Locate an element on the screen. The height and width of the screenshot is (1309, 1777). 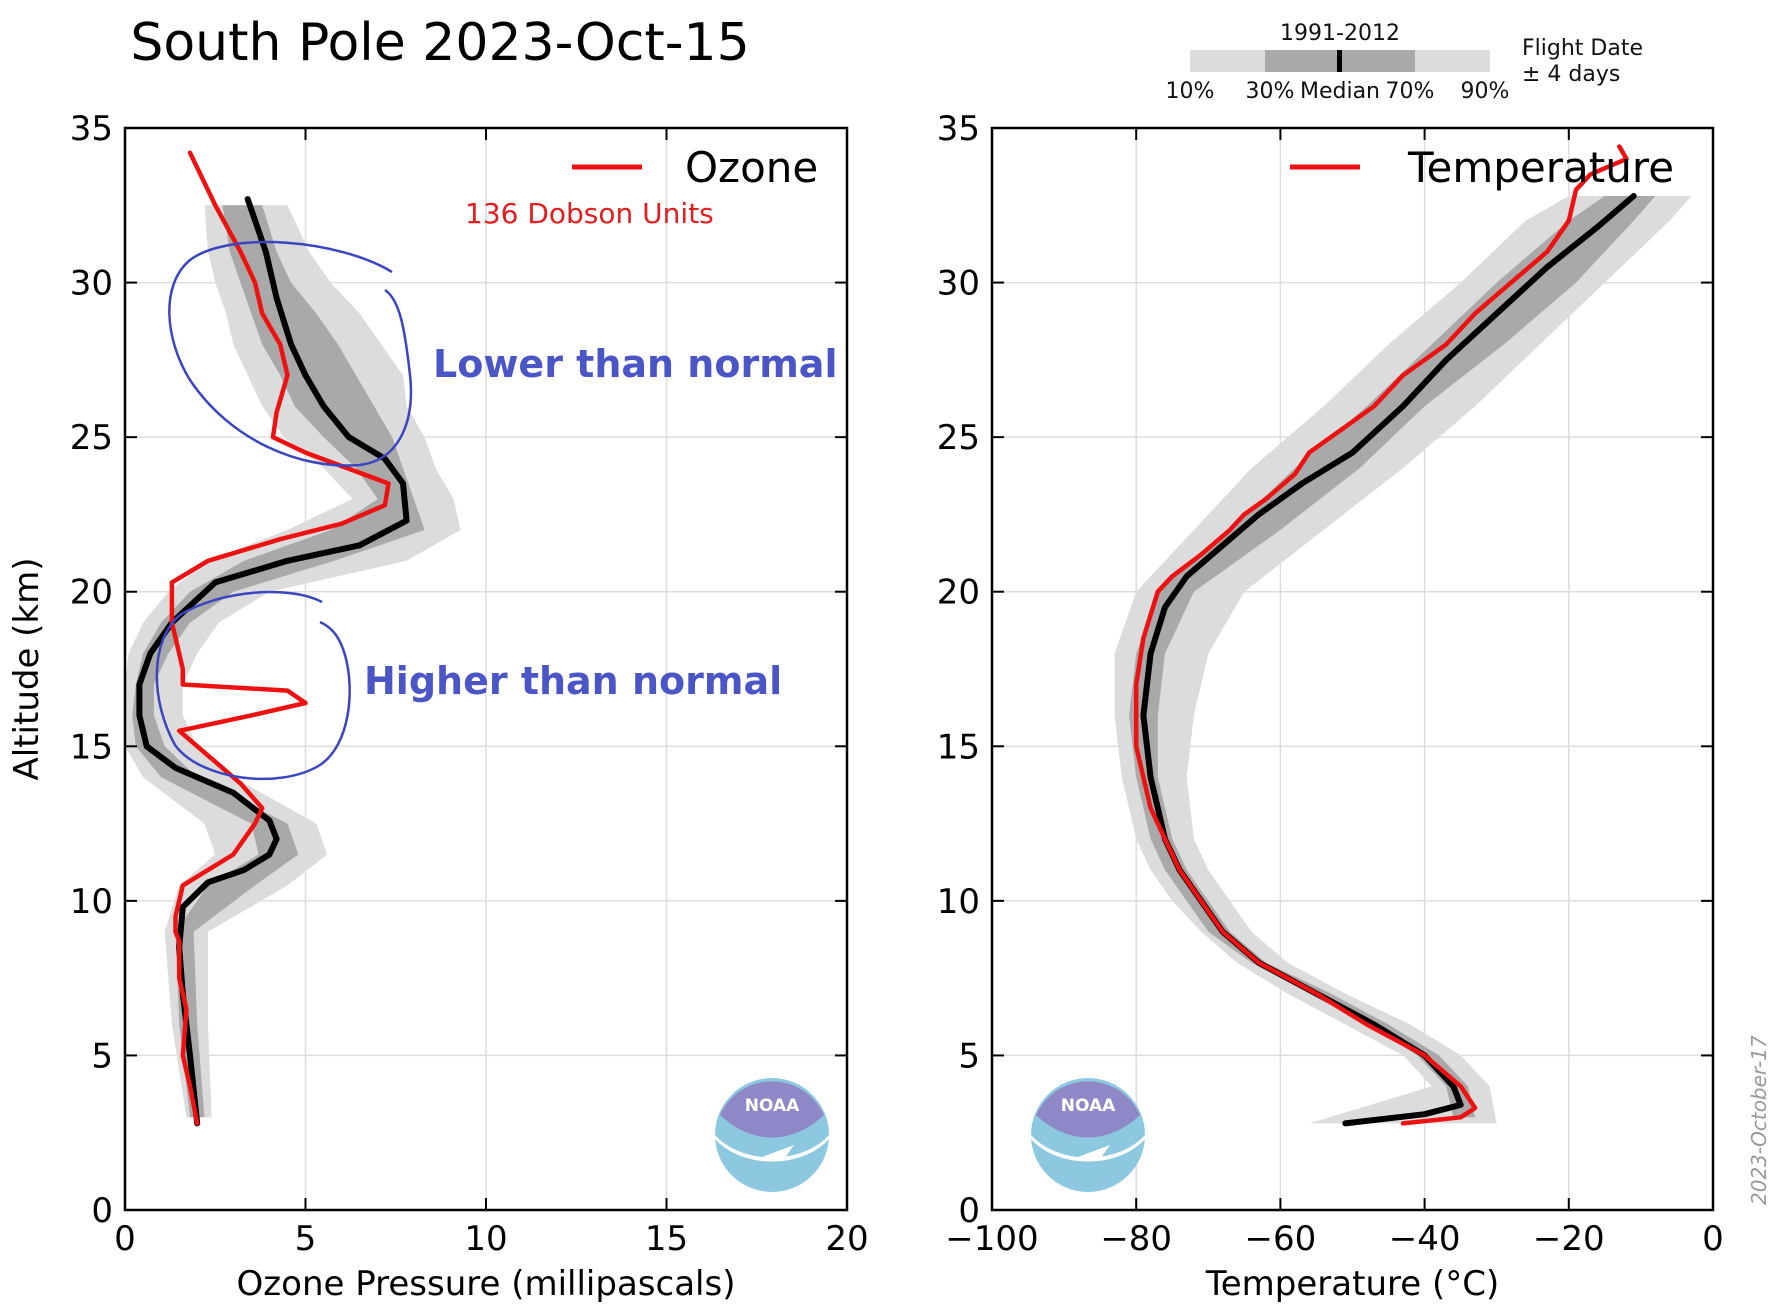
temperature-ytick-label: 15 is located at coordinates (958, 747).